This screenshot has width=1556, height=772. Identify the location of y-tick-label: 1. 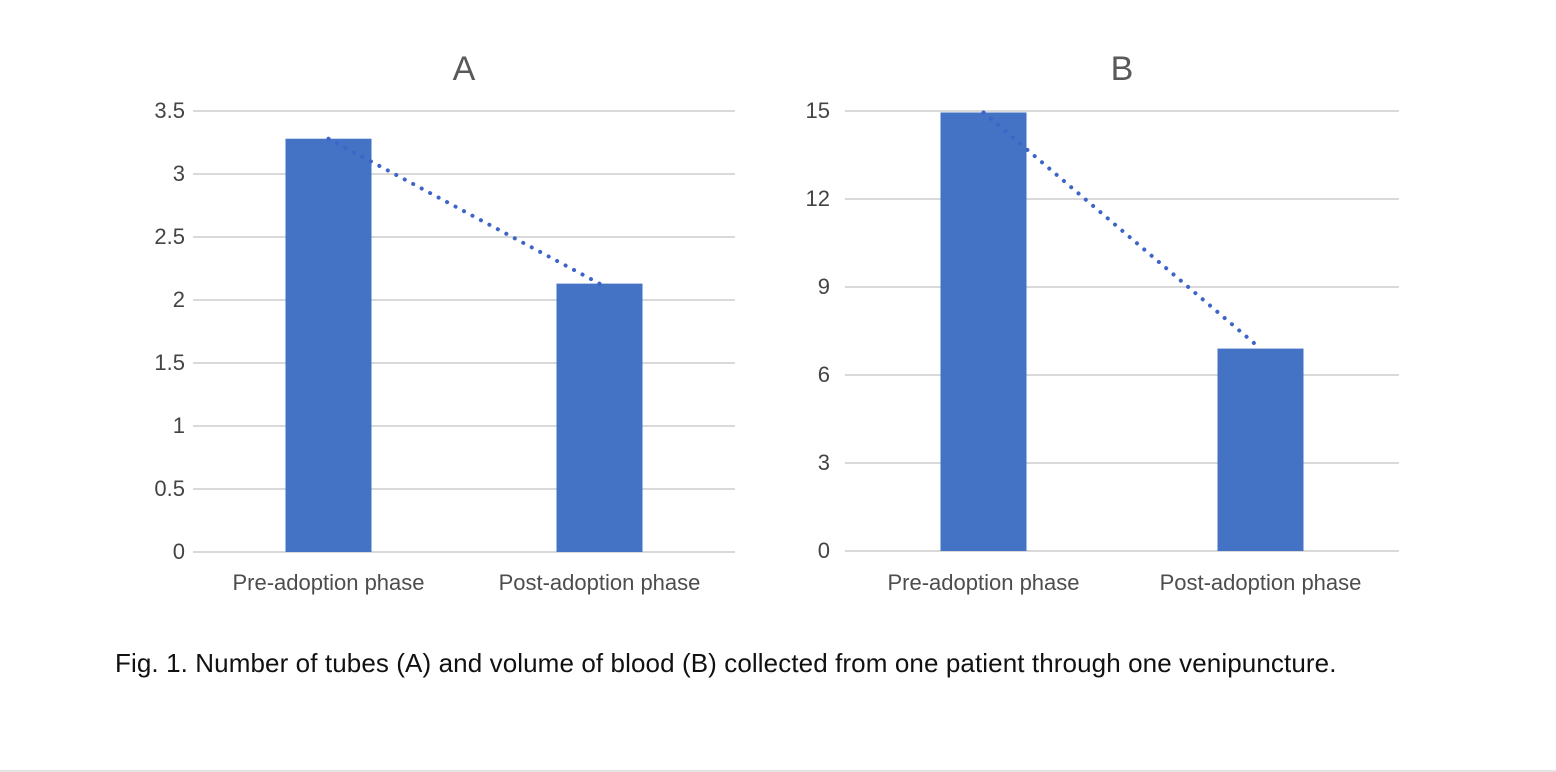
(179, 425).